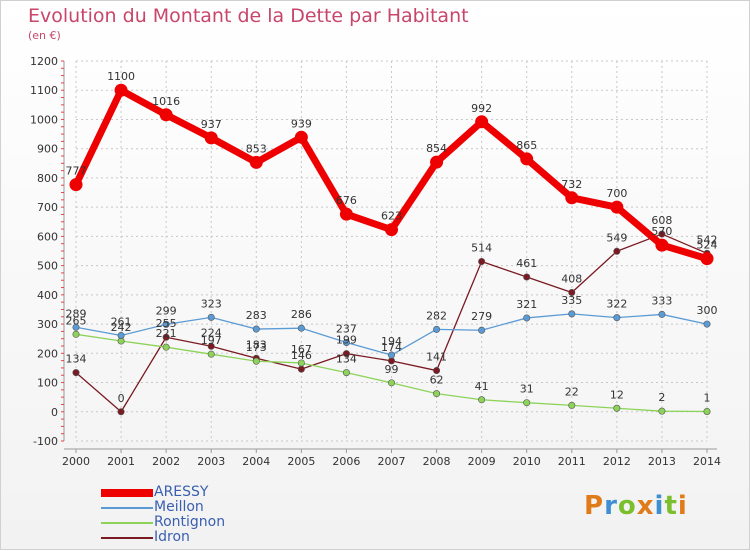  What do you see at coordinates (121, 461) in the screenshot?
I see `x-tick-label: 2001` at bounding box center [121, 461].